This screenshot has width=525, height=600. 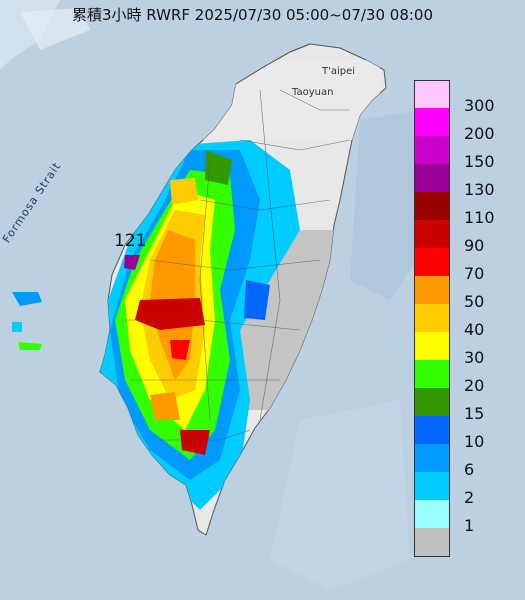 What do you see at coordinates (474, 357) in the screenshot?
I see `legend-label-30: 30` at bounding box center [474, 357].